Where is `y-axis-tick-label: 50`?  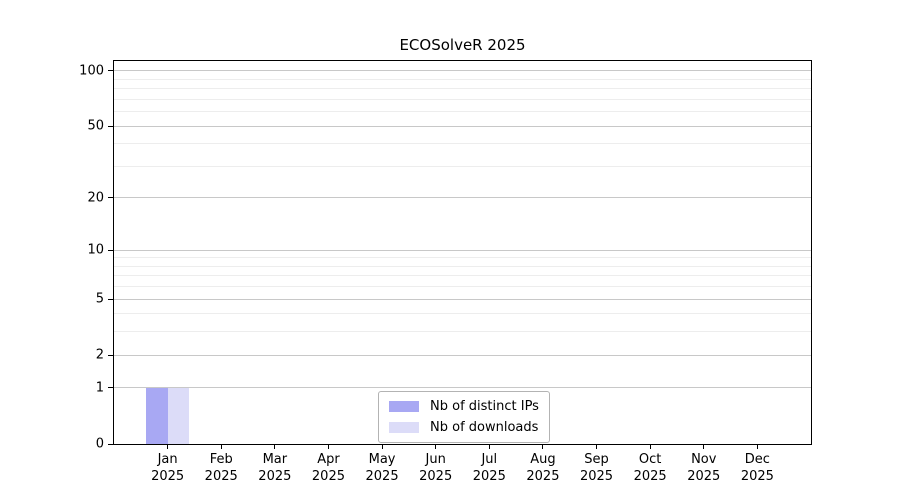 y-axis-tick-label: 50 is located at coordinates (95, 126).